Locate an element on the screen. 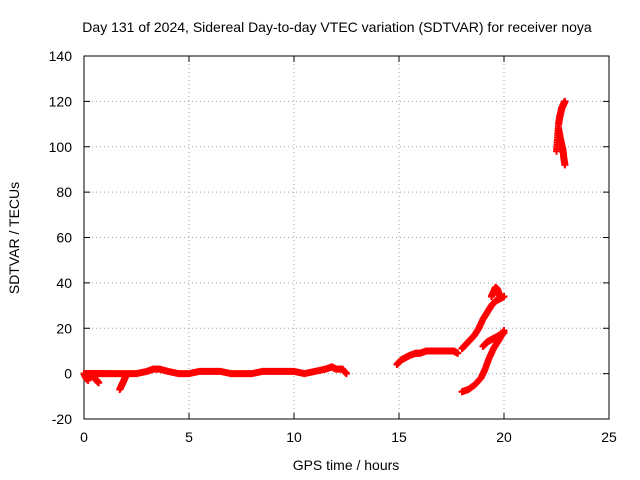 Image resolution: width=640 pixels, height=480 pixels. y-tick-label: 0 is located at coordinates (68, 374).